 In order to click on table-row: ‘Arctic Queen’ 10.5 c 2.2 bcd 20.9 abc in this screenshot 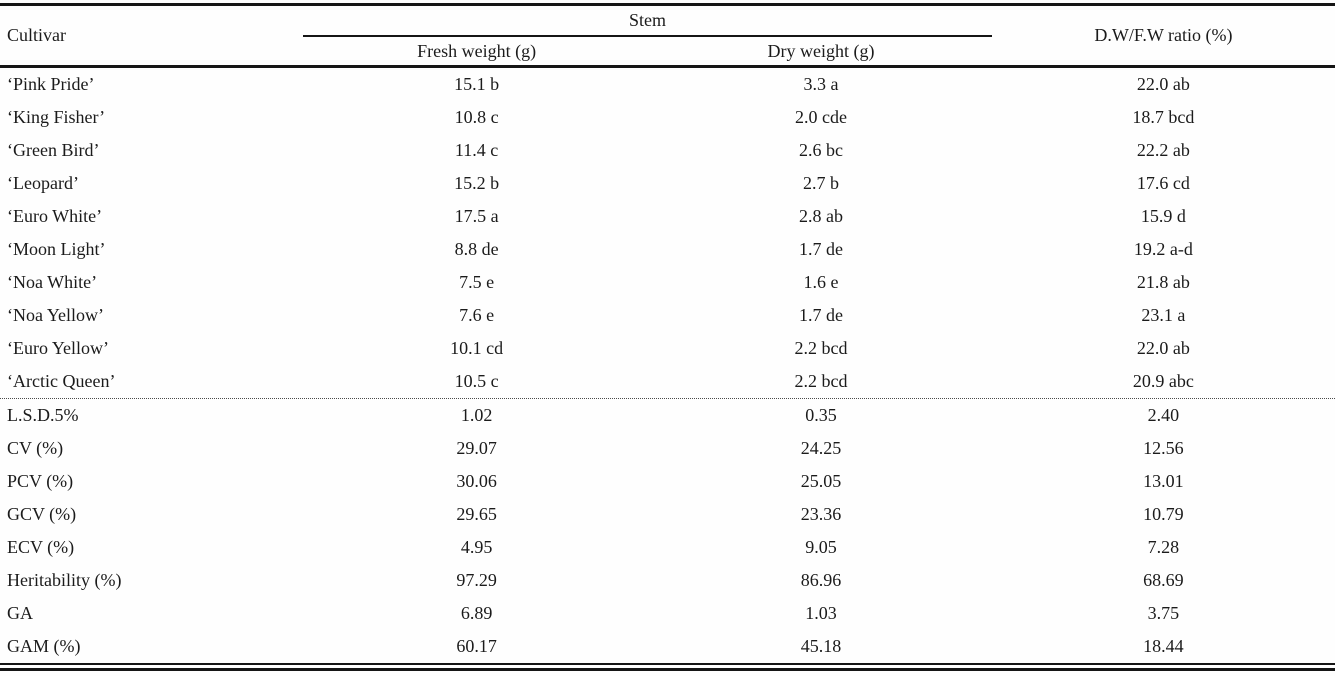, I will do `click(667, 381)`.